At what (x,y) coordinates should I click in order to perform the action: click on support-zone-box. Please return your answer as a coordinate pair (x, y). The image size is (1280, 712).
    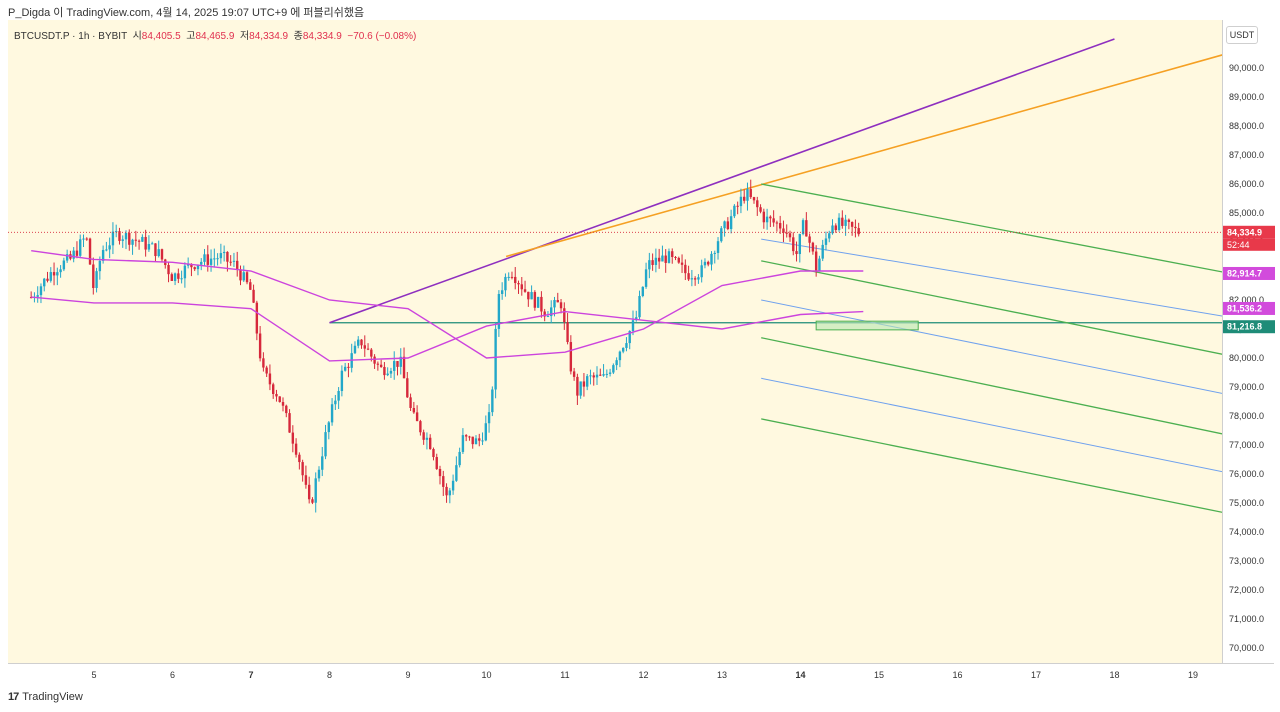
    Looking at the image, I should click on (867, 325).